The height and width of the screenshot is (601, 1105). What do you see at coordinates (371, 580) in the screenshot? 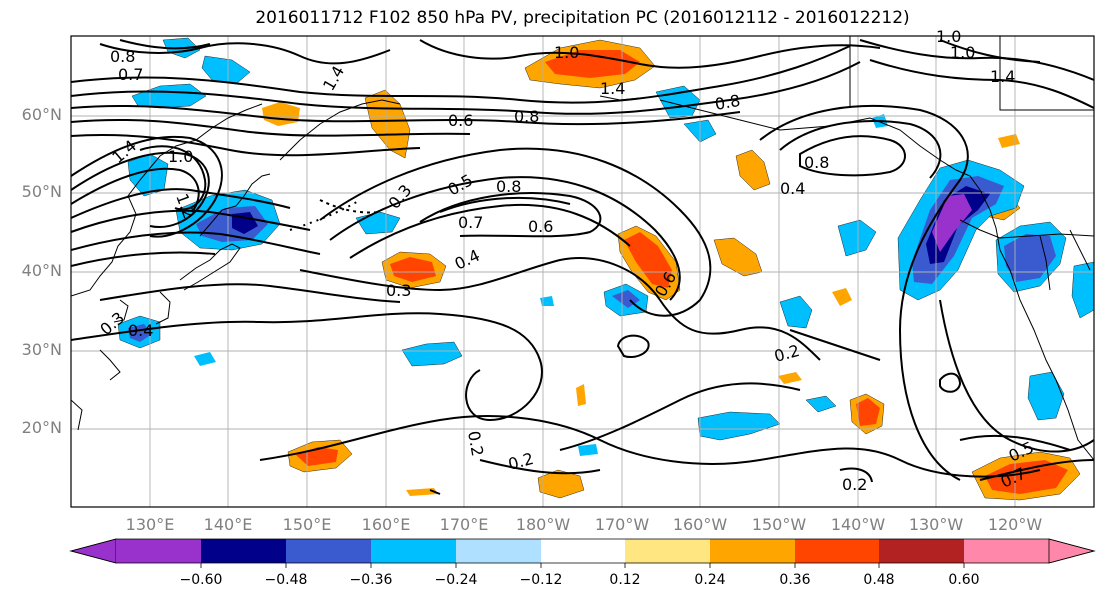
I see `colorbar-tick-label: −0.36` at bounding box center [371, 580].